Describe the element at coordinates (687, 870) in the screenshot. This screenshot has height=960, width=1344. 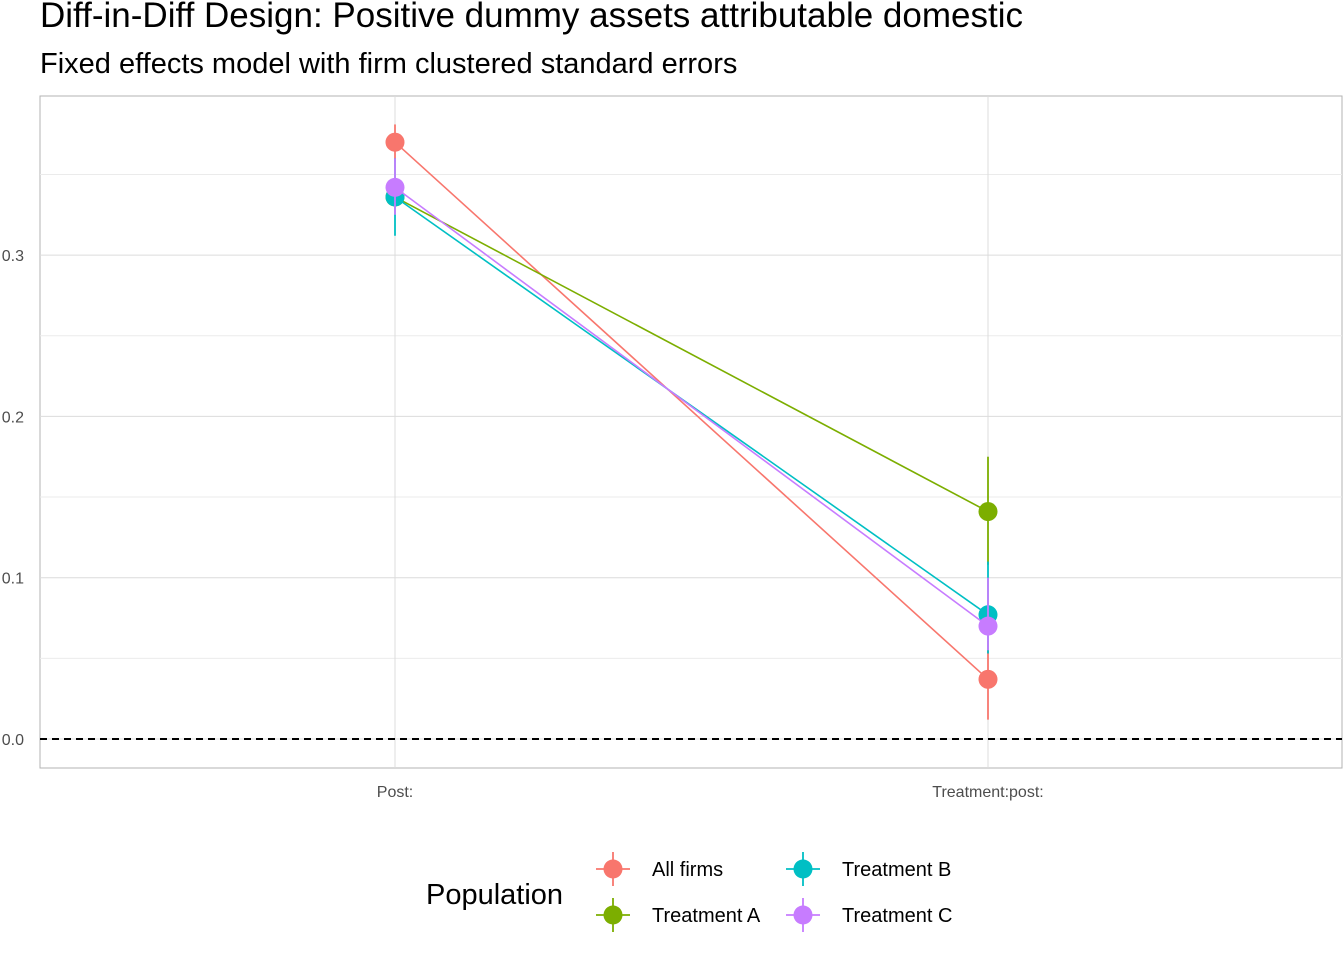
I see `legend-label: All firms` at that location.